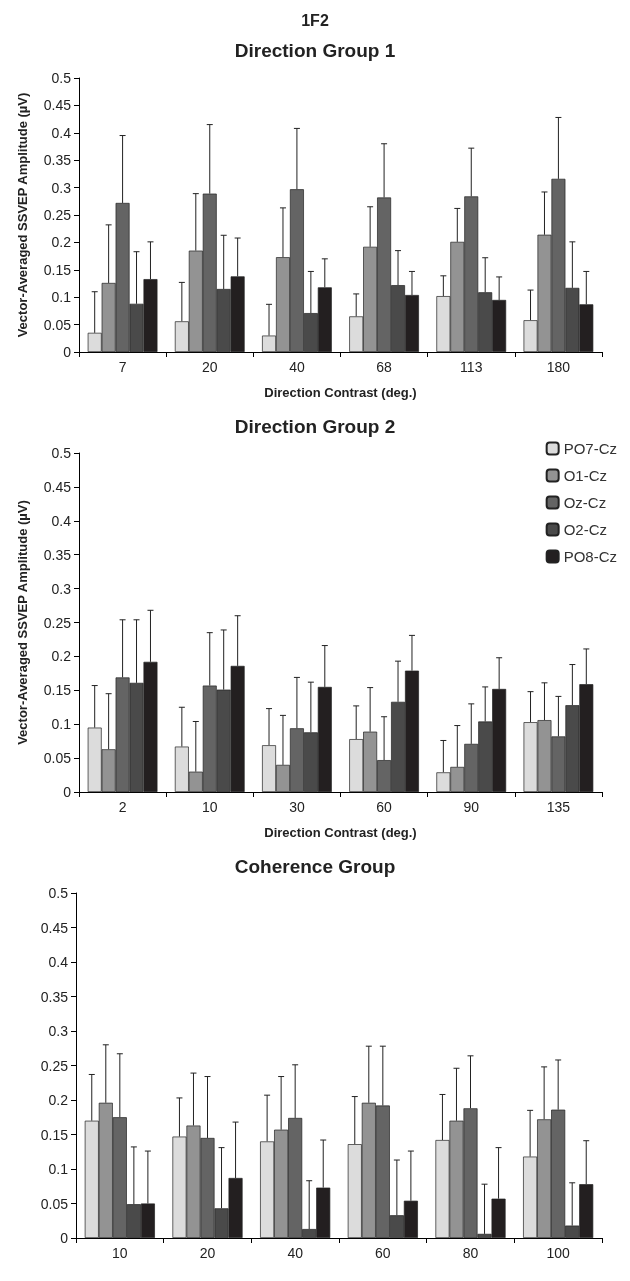 The height and width of the screenshot is (1281, 630). Describe the element at coordinates (590, 556) in the screenshot. I see `legend-label: PO8-Cz` at that location.